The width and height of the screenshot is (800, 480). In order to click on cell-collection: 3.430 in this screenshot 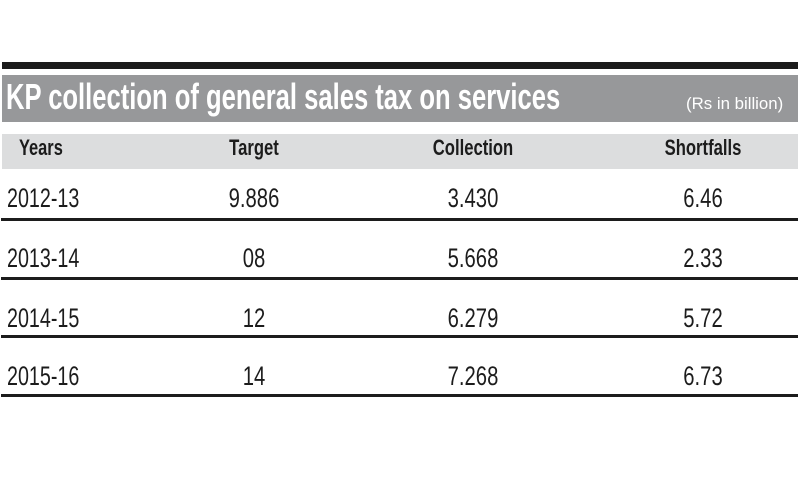, I will do `click(472, 198)`.